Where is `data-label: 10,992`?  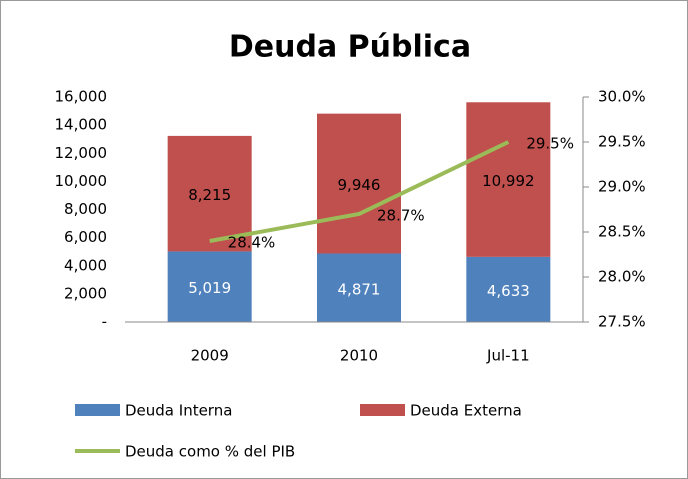
data-label: 10,992 is located at coordinates (508, 181).